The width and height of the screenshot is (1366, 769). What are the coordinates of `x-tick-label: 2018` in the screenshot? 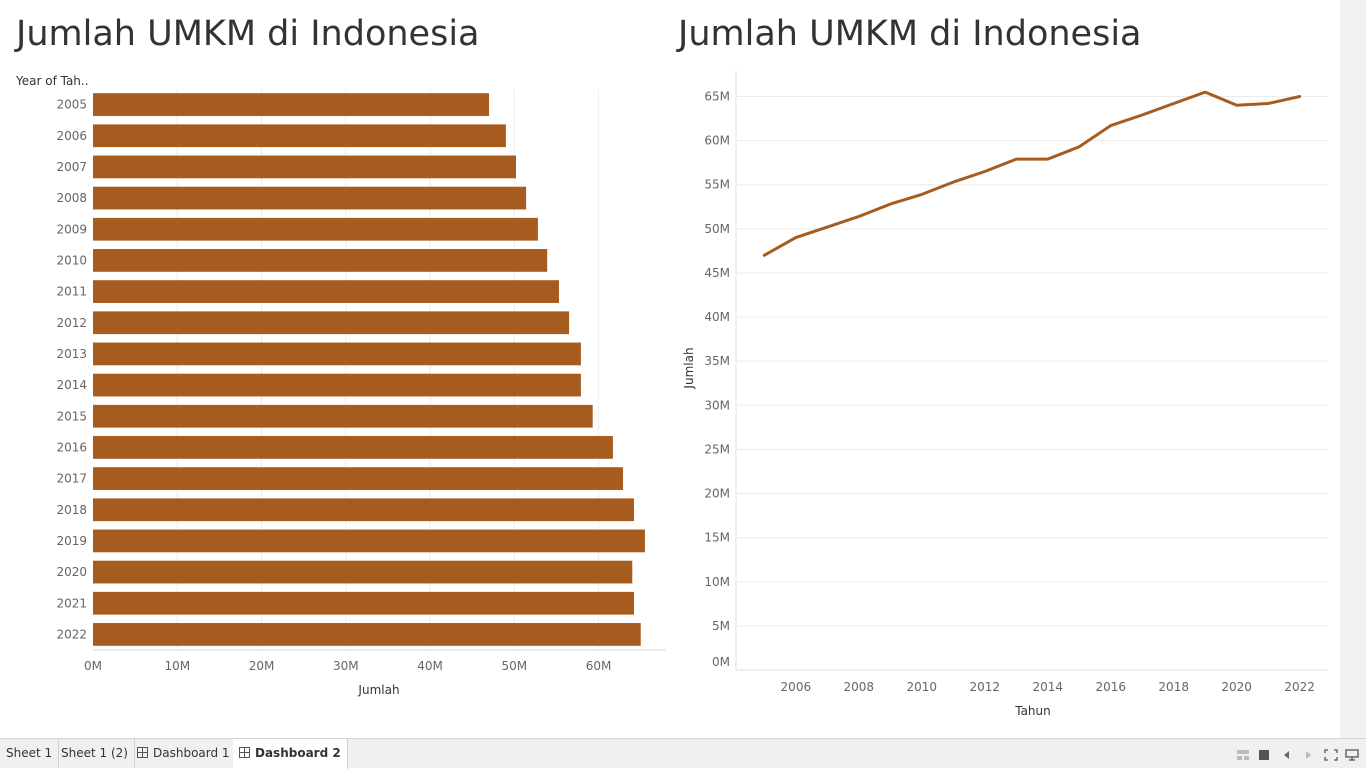 It's located at (1173, 687).